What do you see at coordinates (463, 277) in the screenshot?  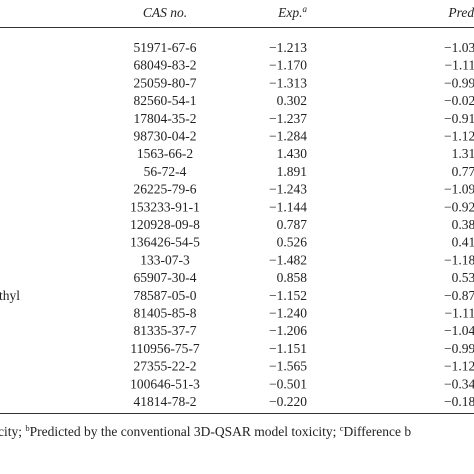 I see `predicted-value: 0.538` at bounding box center [463, 277].